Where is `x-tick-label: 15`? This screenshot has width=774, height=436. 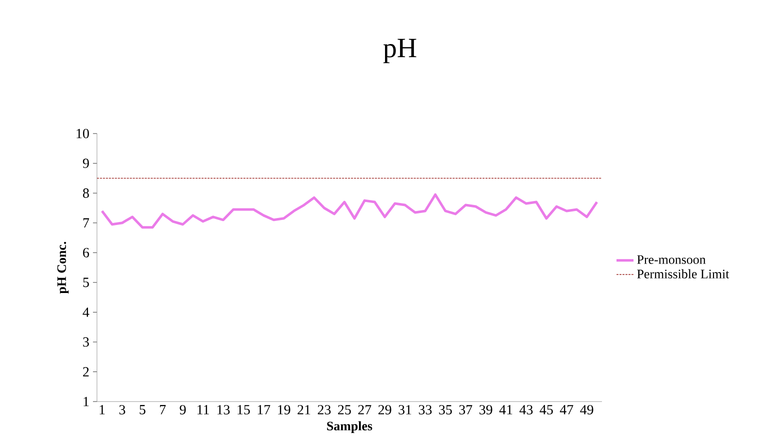 x-tick-label: 15 is located at coordinates (244, 409).